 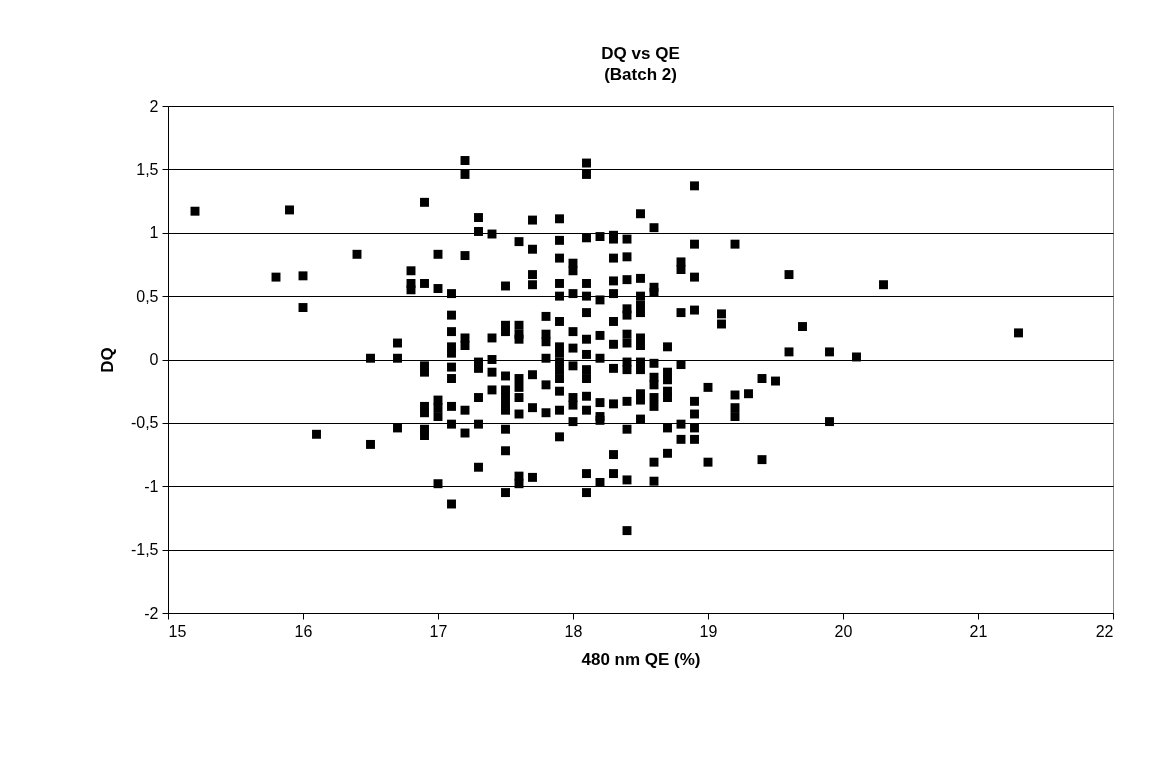 I want to click on y-tick-label: 0, so click(x=154, y=359).